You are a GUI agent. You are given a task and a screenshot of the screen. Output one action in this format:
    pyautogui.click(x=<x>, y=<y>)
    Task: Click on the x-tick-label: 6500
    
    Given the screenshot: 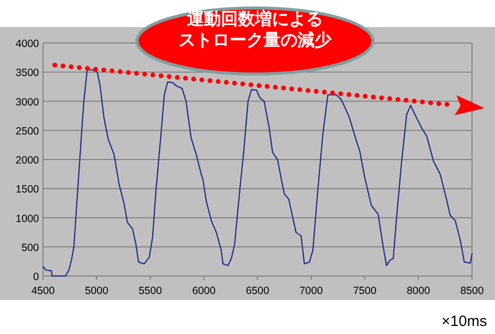 What is the action you would take?
    pyautogui.click(x=258, y=291)
    